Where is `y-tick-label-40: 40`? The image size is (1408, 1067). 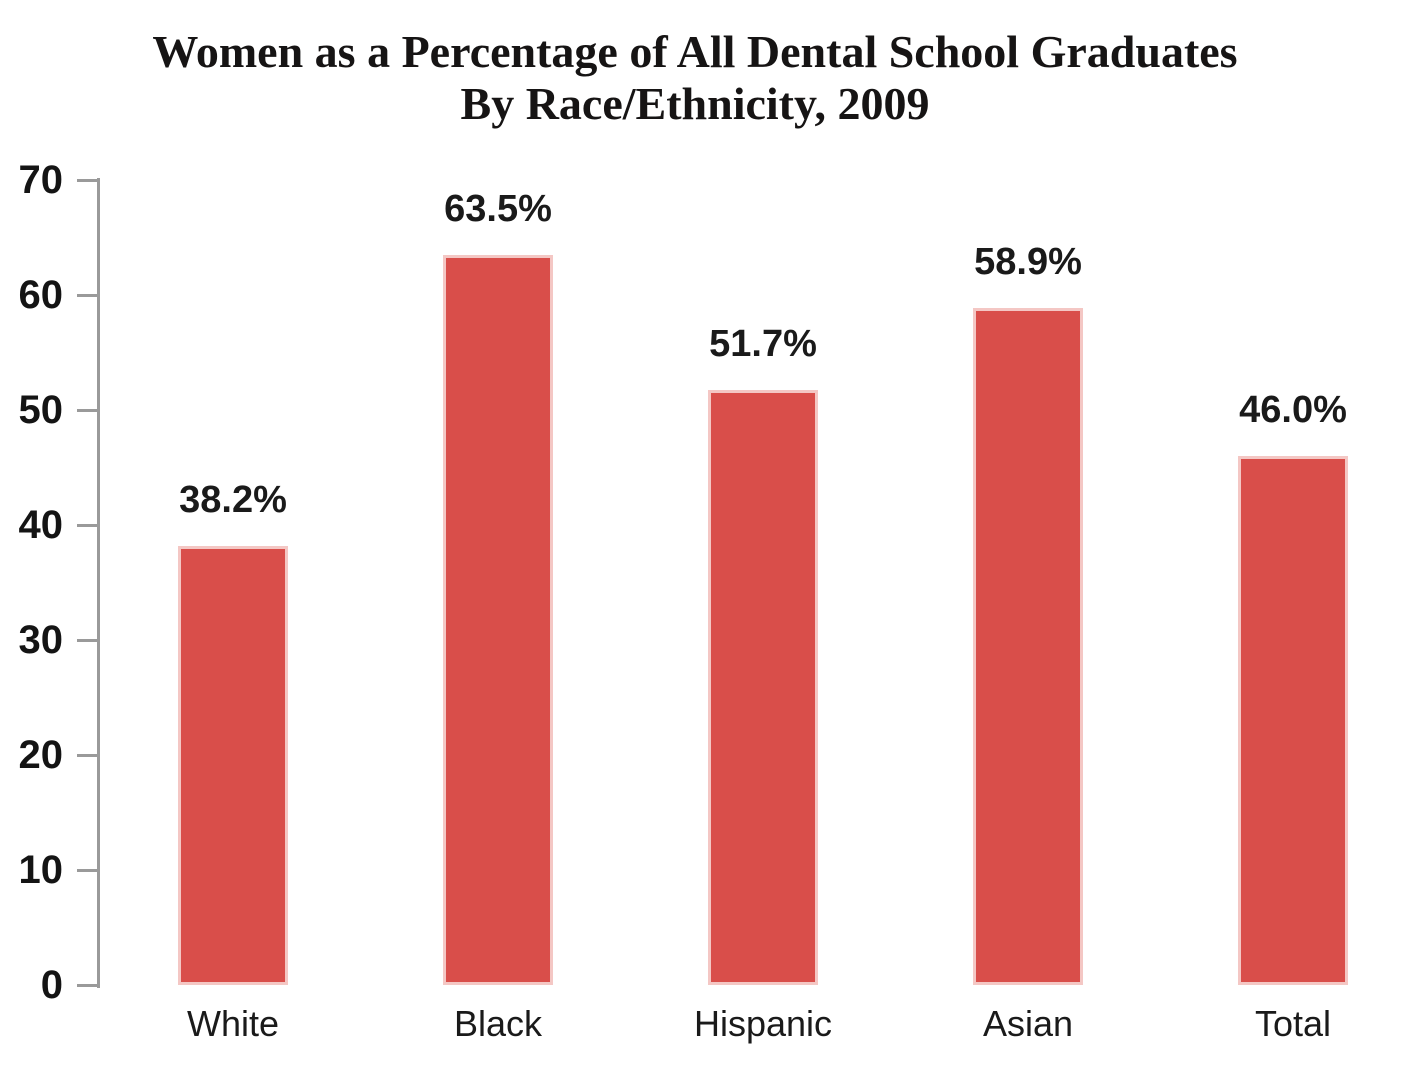 y-tick-label-40: 40 is located at coordinates (41, 525).